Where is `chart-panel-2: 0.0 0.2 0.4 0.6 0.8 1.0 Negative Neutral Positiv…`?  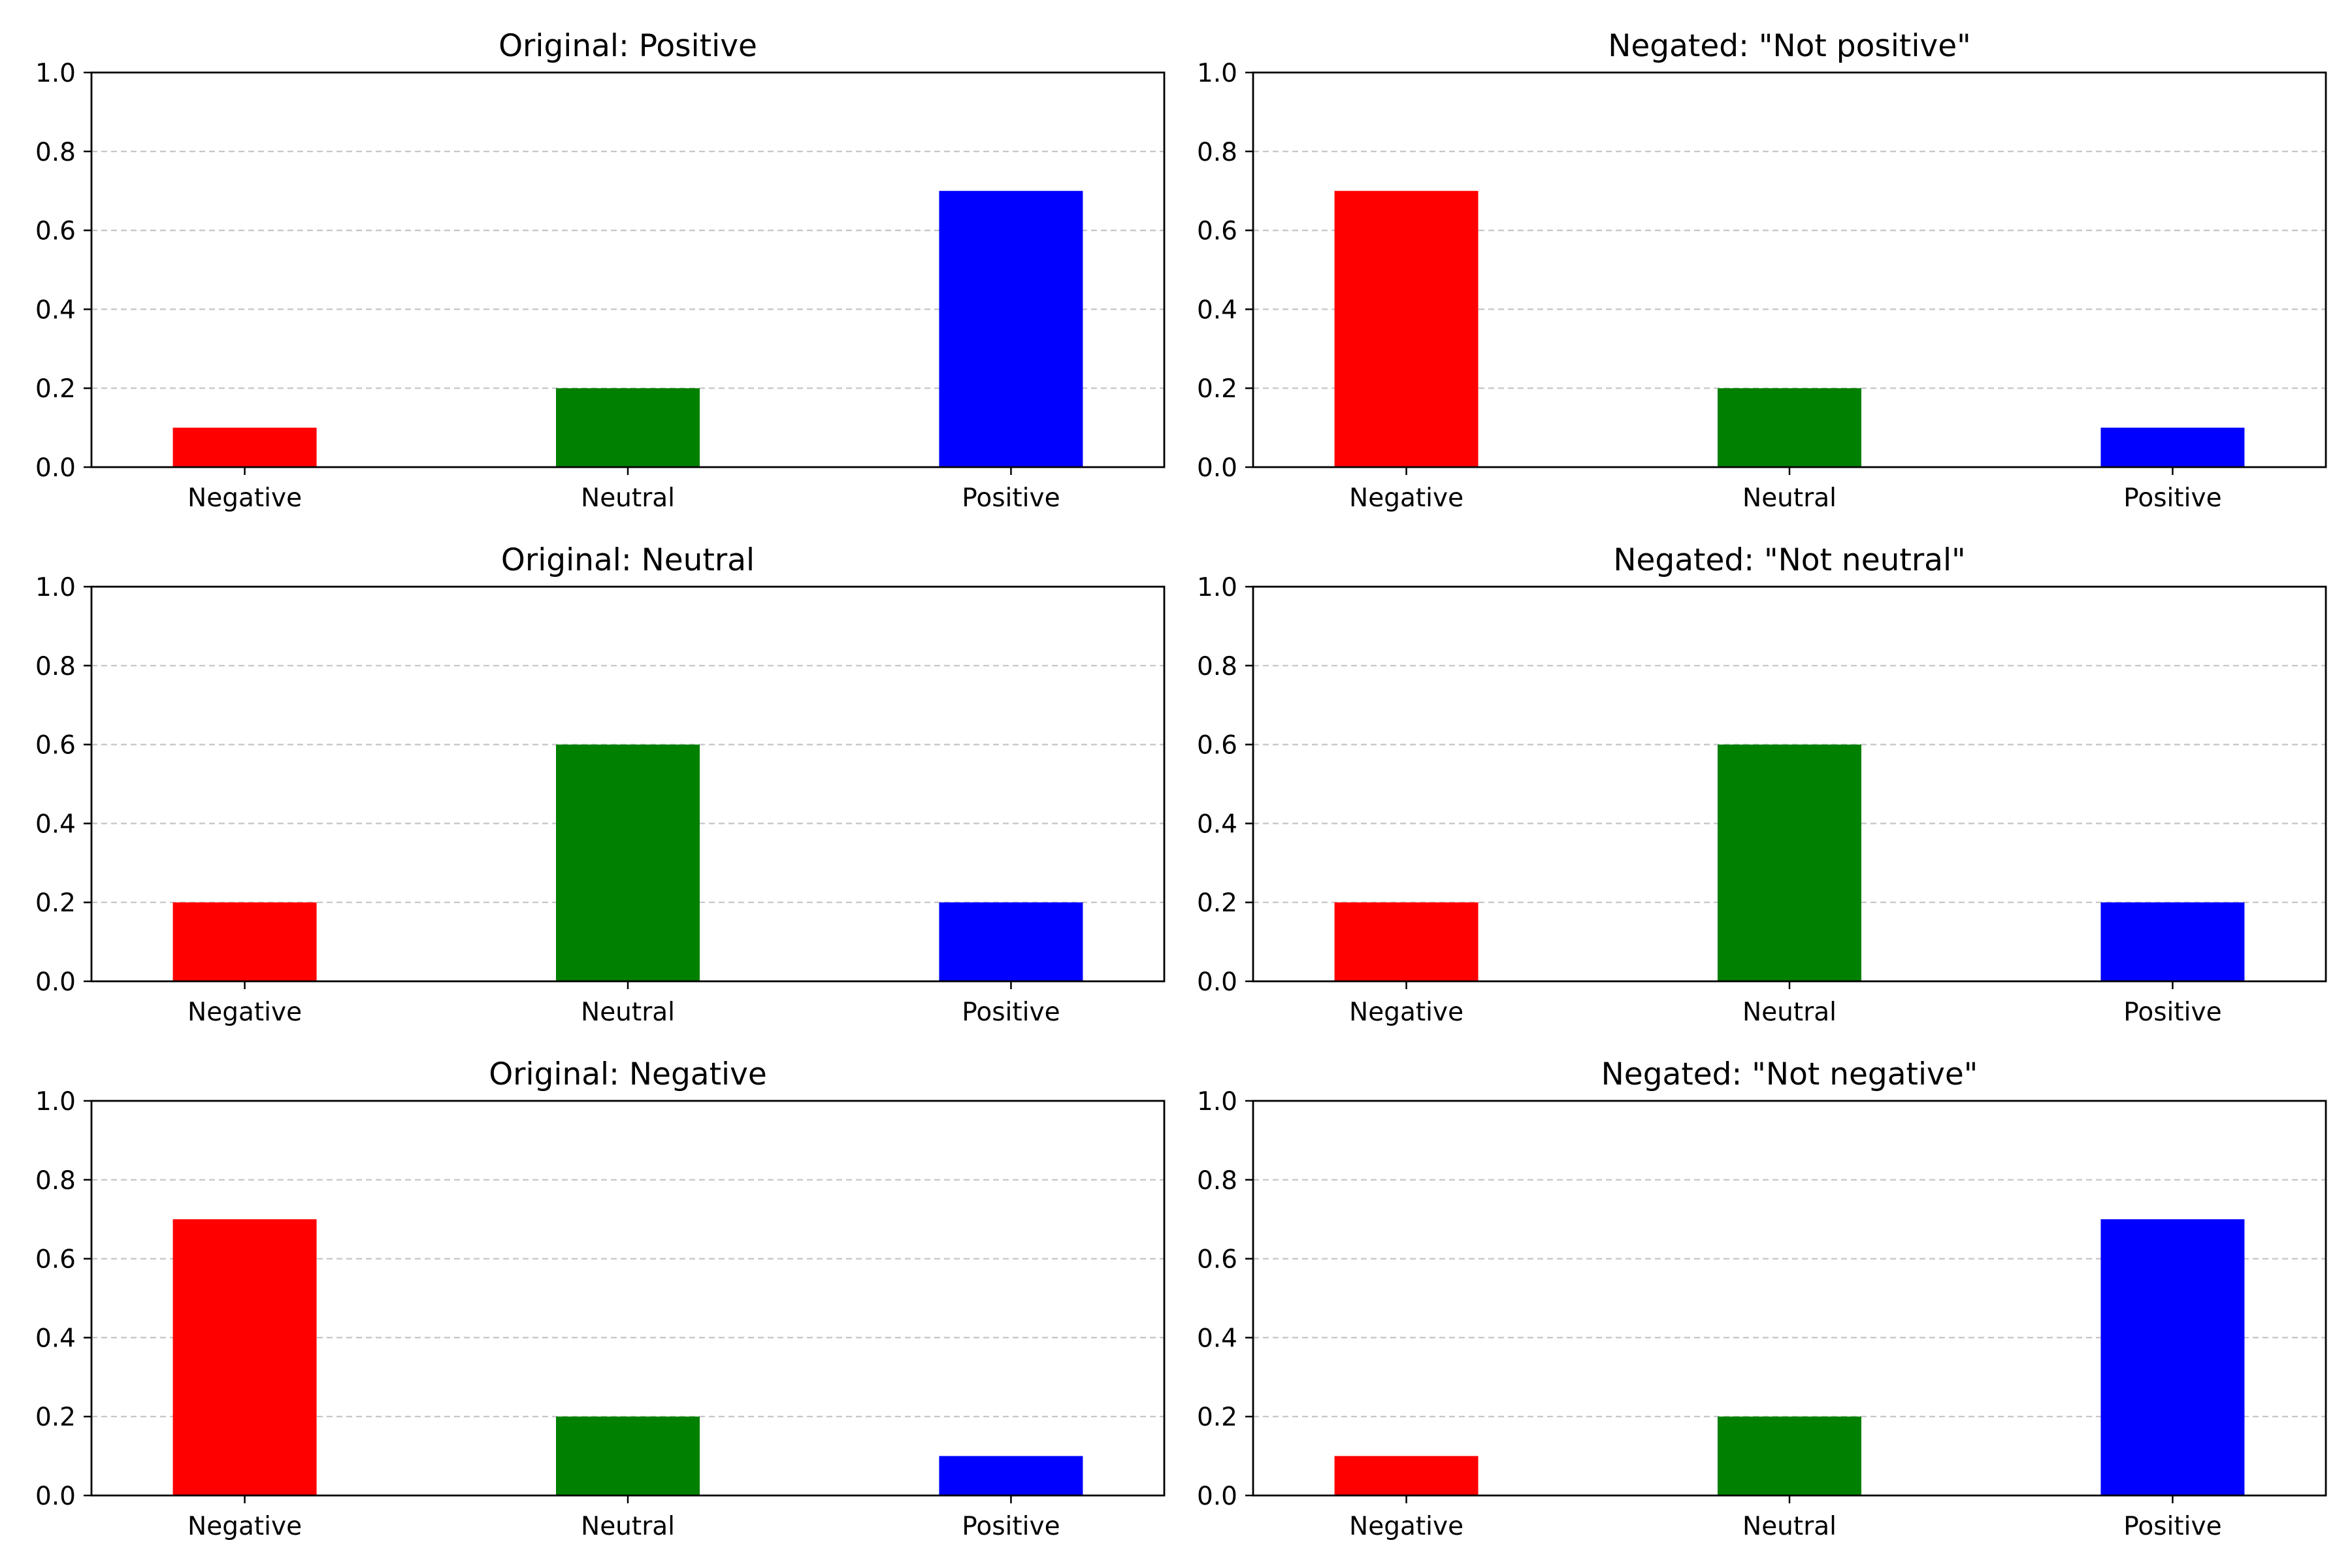
chart-panel-2: 0.0 0.2 0.4 0.6 0.8 1.0 Negative Neutral Positiv… is located at coordinates (1762, 270).